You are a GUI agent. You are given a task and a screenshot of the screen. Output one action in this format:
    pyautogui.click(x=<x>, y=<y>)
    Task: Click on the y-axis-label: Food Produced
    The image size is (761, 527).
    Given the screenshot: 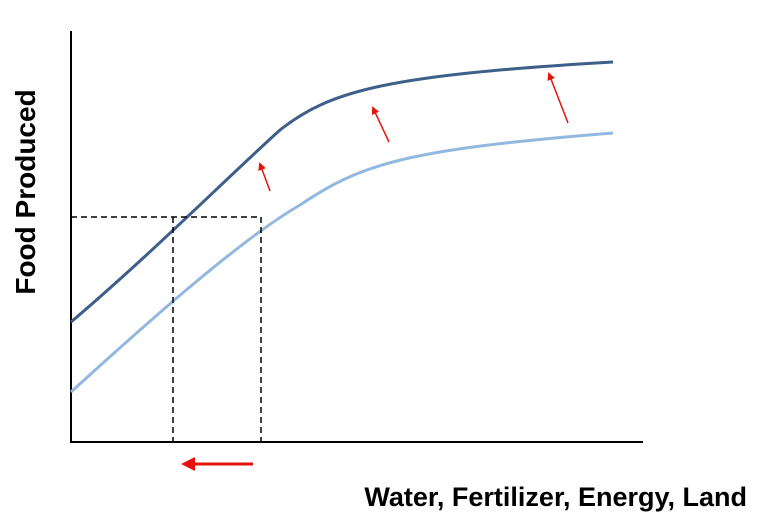 What is the action you would take?
    pyautogui.click(x=25, y=191)
    